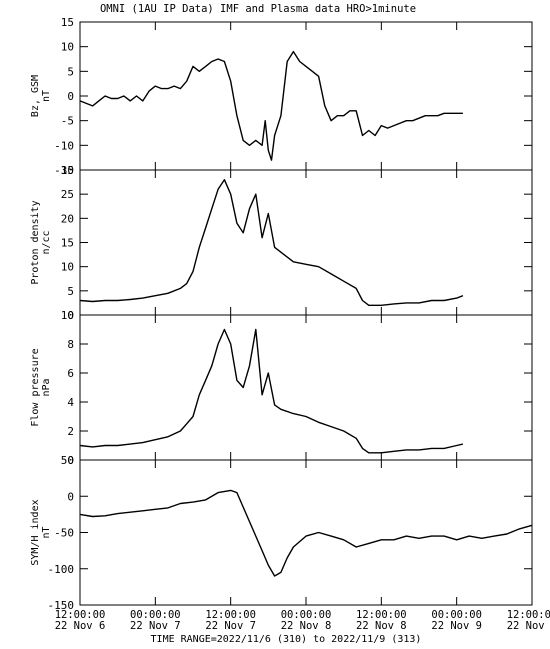 The height and width of the screenshot is (649, 550). Describe the element at coordinates (67, 194) in the screenshot. I see `y-tick-label: 25` at that location.